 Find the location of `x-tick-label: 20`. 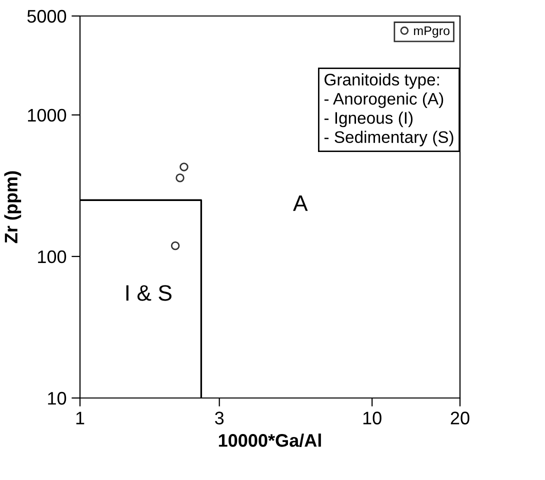

x-tick-label: 20 is located at coordinates (460, 418).